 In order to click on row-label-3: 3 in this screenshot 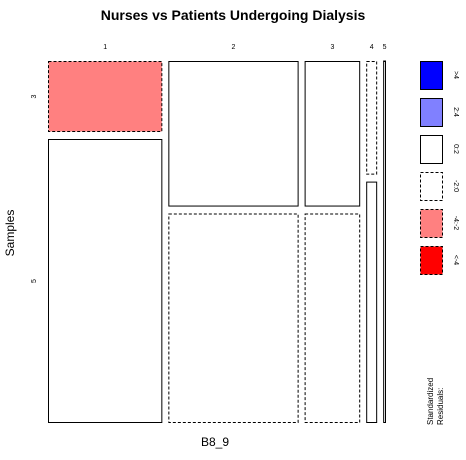, I will do `click(34, 96)`.